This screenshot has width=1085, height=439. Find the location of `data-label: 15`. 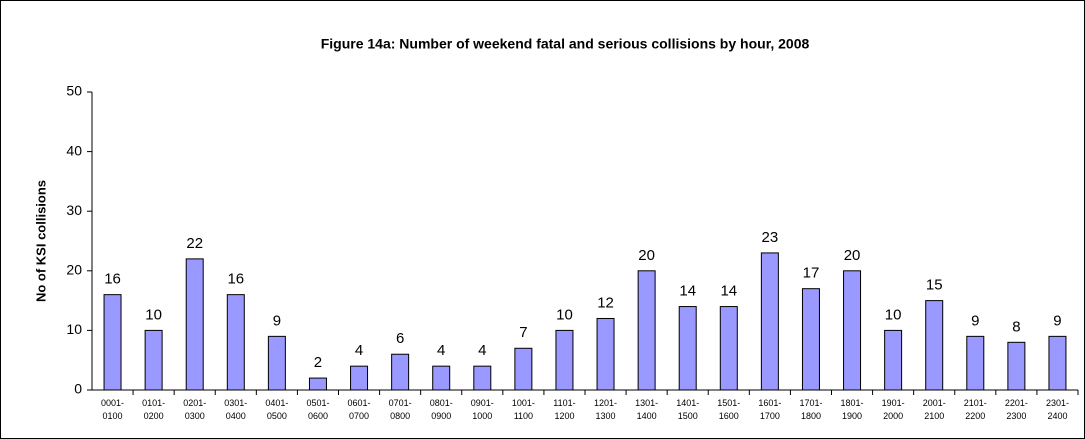

data-label: 15 is located at coordinates (934, 285).